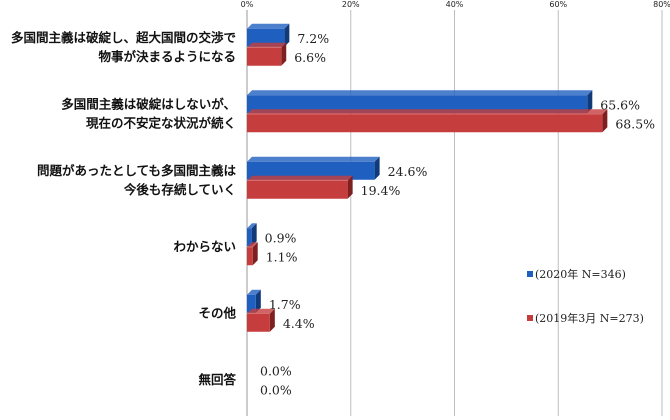 The image size is (670, 420). What do you see at coordinates (217, 379) in the screenshot?
I see `category-label: 無回答` at bounding box center [217, 379].